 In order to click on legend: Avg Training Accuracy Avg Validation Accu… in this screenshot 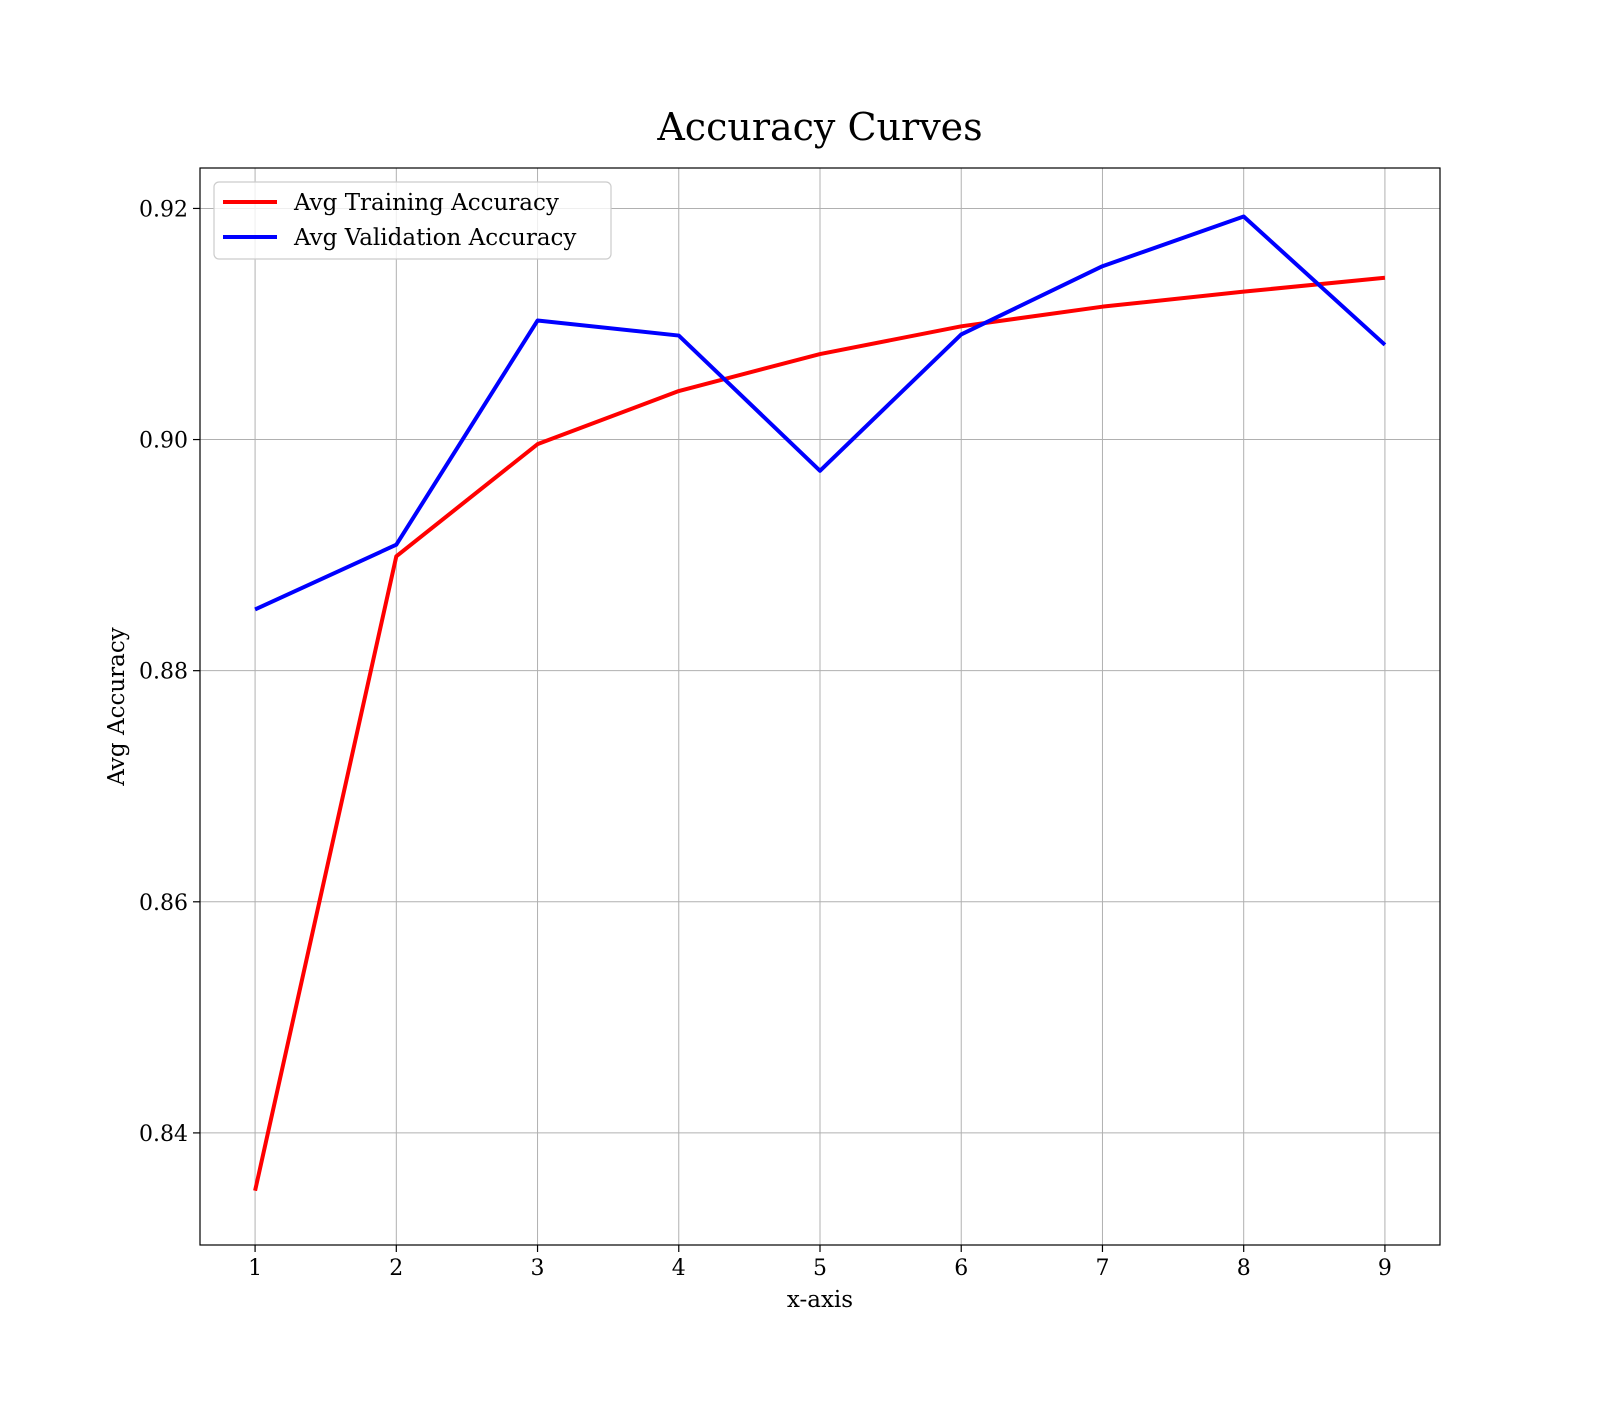, I will do `click(412, 220)`.